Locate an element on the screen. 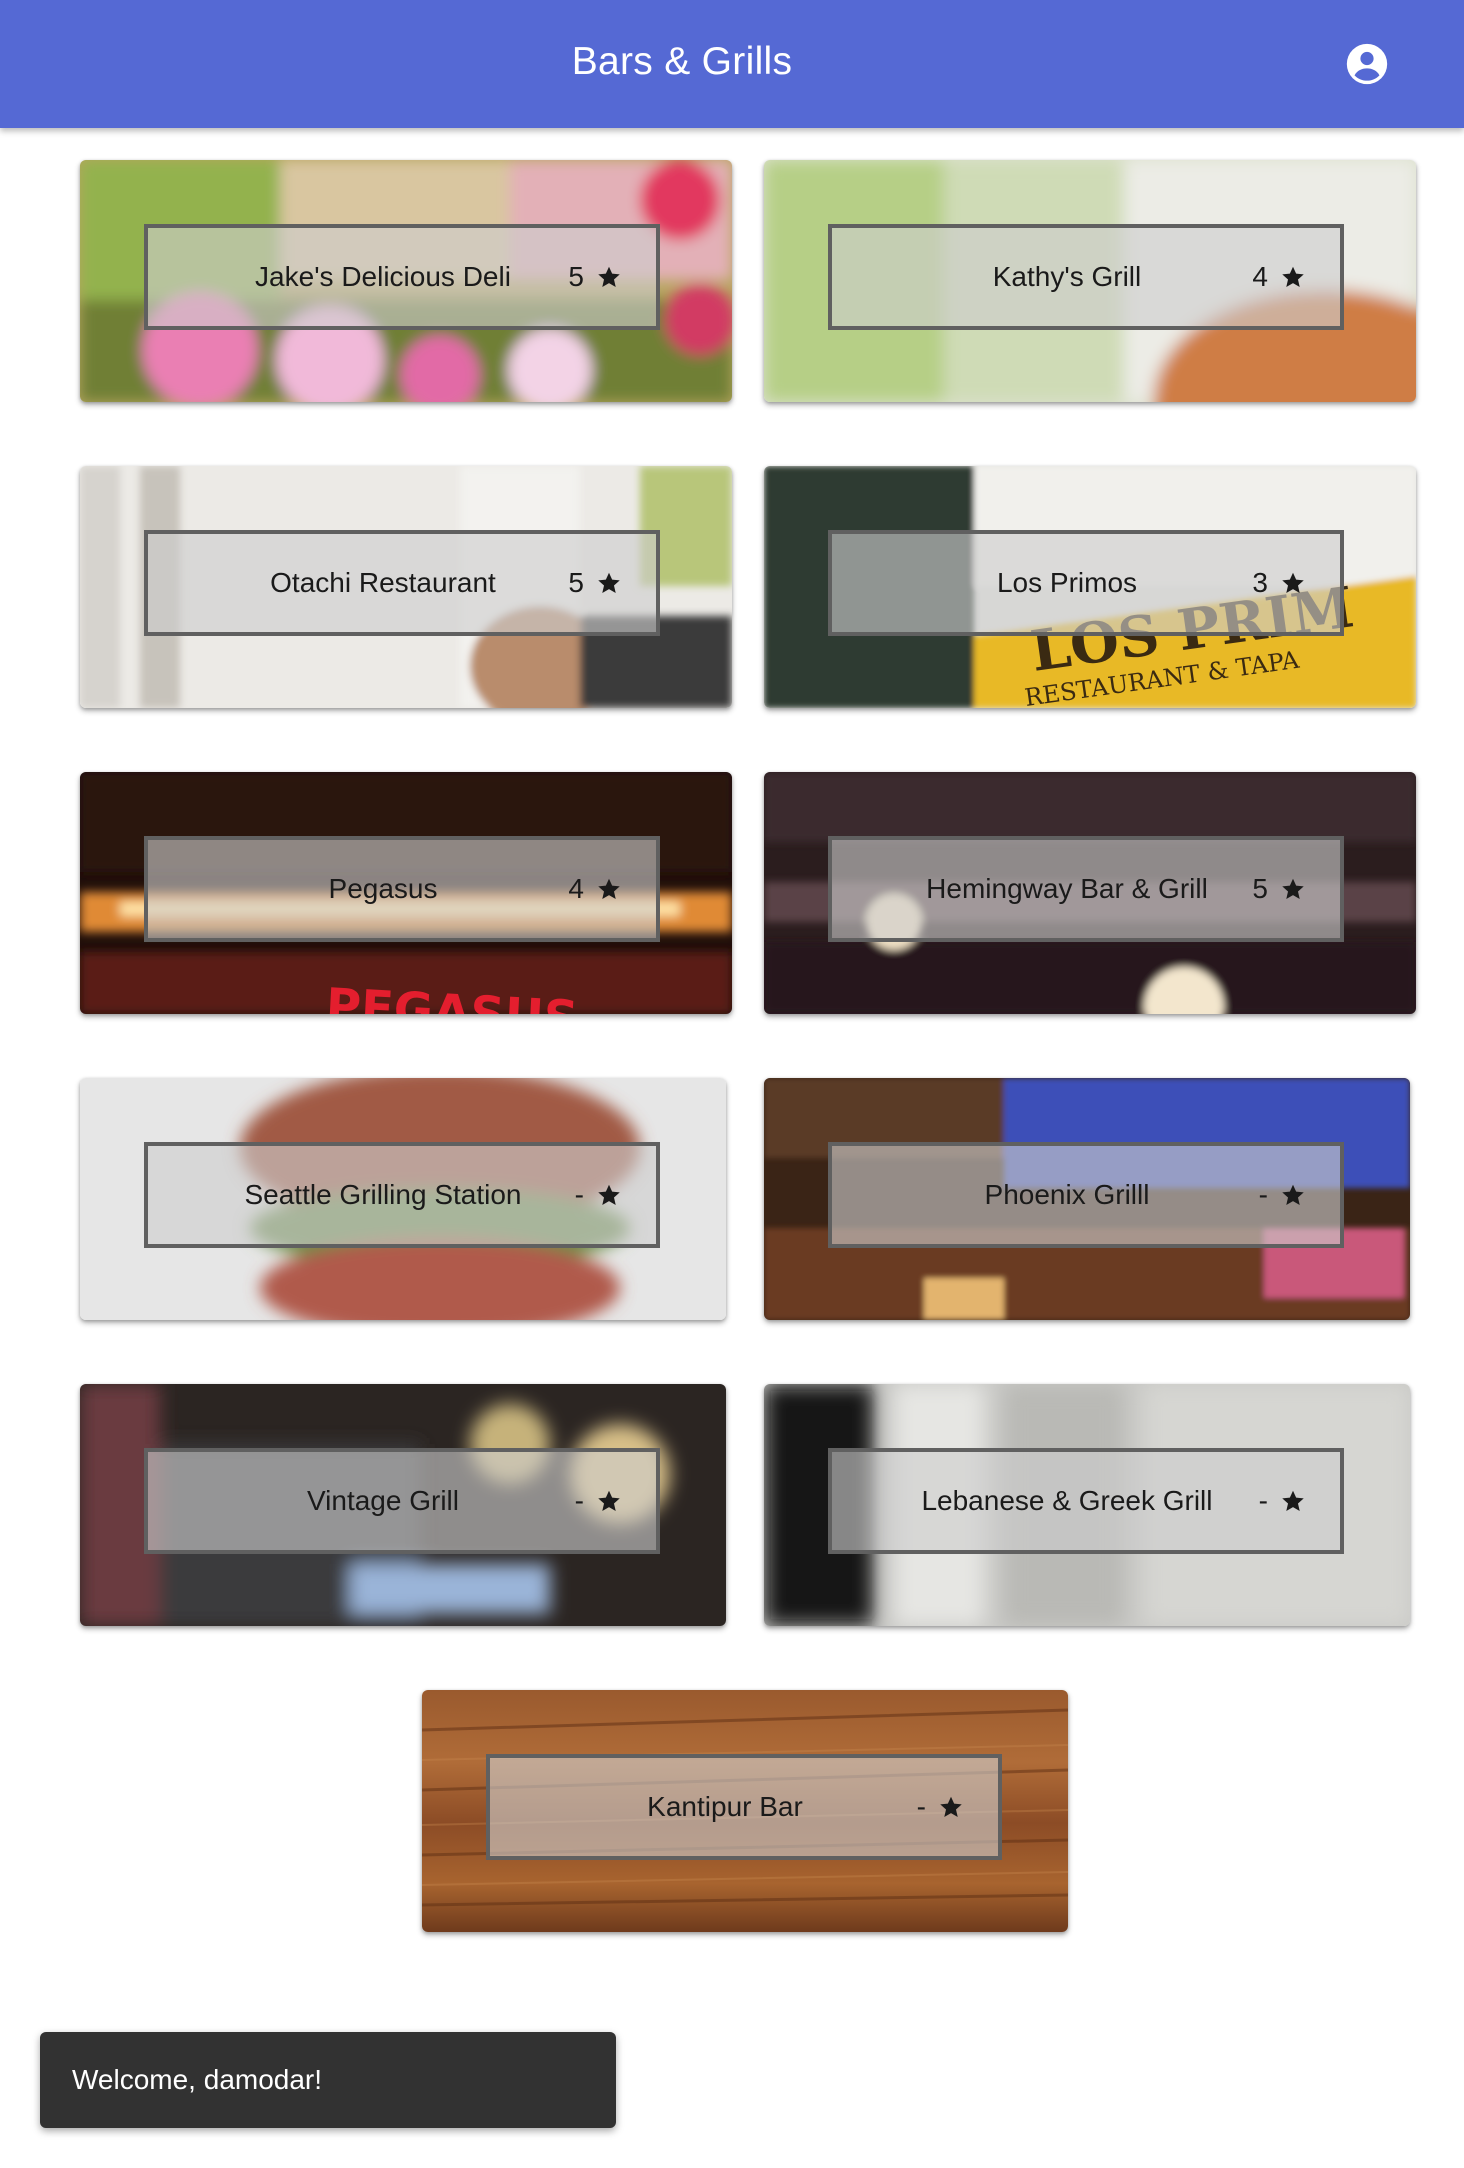  restaurant-card: Lebanese & Greek Grill - is located at coordinates (1087, 1505).